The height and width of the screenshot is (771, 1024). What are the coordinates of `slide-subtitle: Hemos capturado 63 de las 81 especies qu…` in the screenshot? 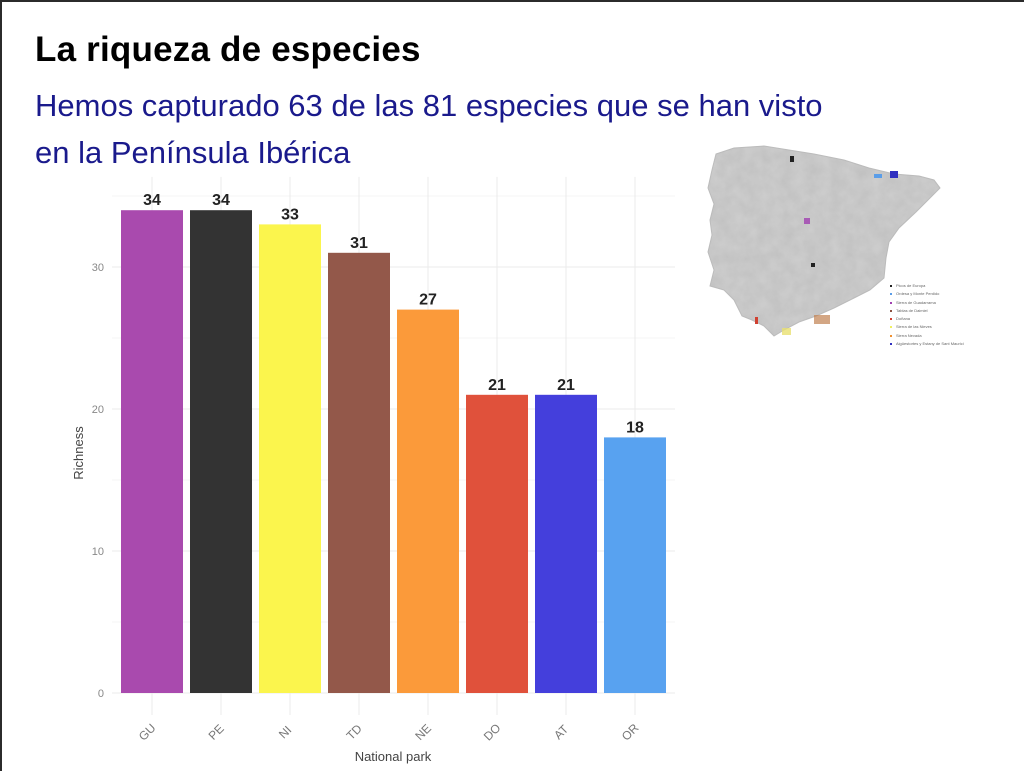 It's located at (529, 129).